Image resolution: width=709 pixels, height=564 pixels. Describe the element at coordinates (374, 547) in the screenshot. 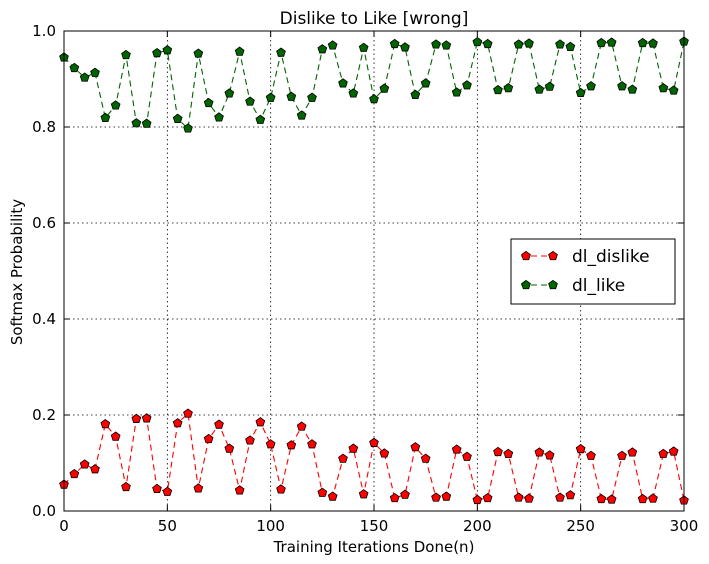

I see `x-axis-label: Training Iterations Done(n)` at that location.